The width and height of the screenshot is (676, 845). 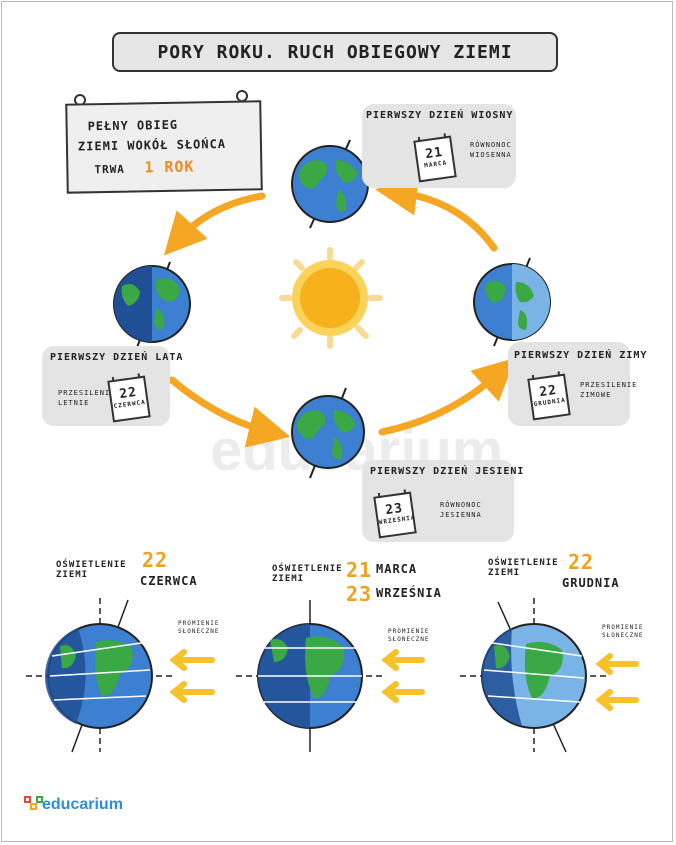 What do you see at coordinates (403, 676) in the screenshot?
I see `ray-arrows-march` at bounding box center [403, 676].